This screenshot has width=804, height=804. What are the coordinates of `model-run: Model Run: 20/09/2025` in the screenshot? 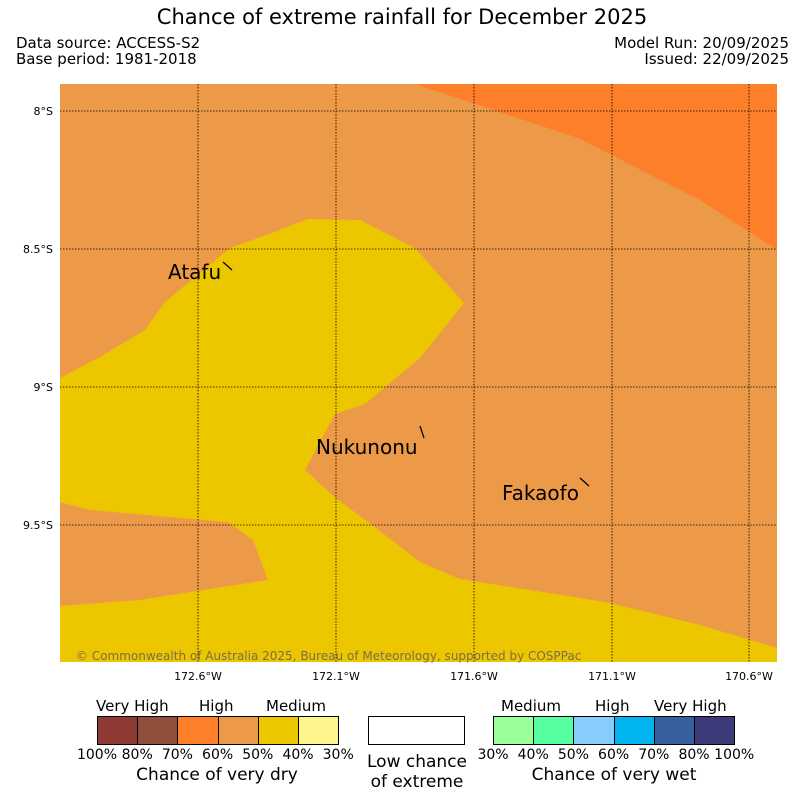 It's located at (701, 43).